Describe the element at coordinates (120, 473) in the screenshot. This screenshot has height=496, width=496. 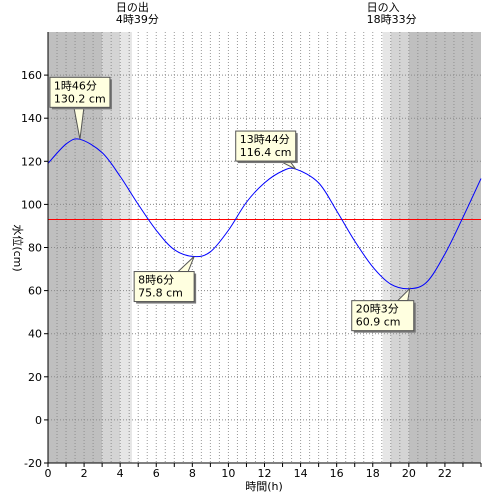
I see `x-tick-label: 4` at that location.